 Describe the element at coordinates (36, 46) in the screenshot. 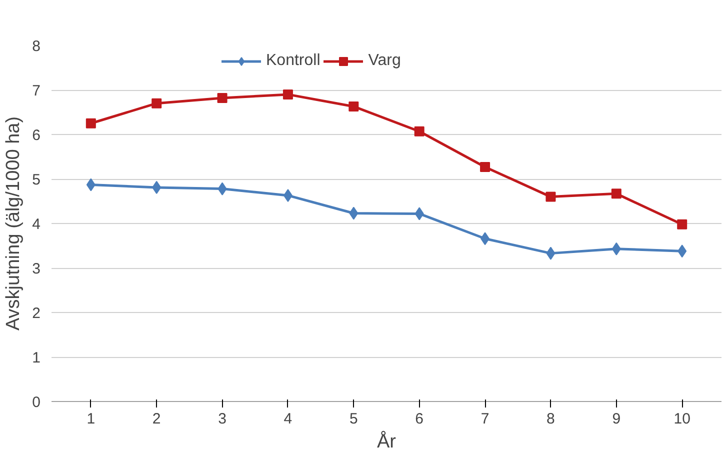

I see `y-tick-label: 8` at that location.